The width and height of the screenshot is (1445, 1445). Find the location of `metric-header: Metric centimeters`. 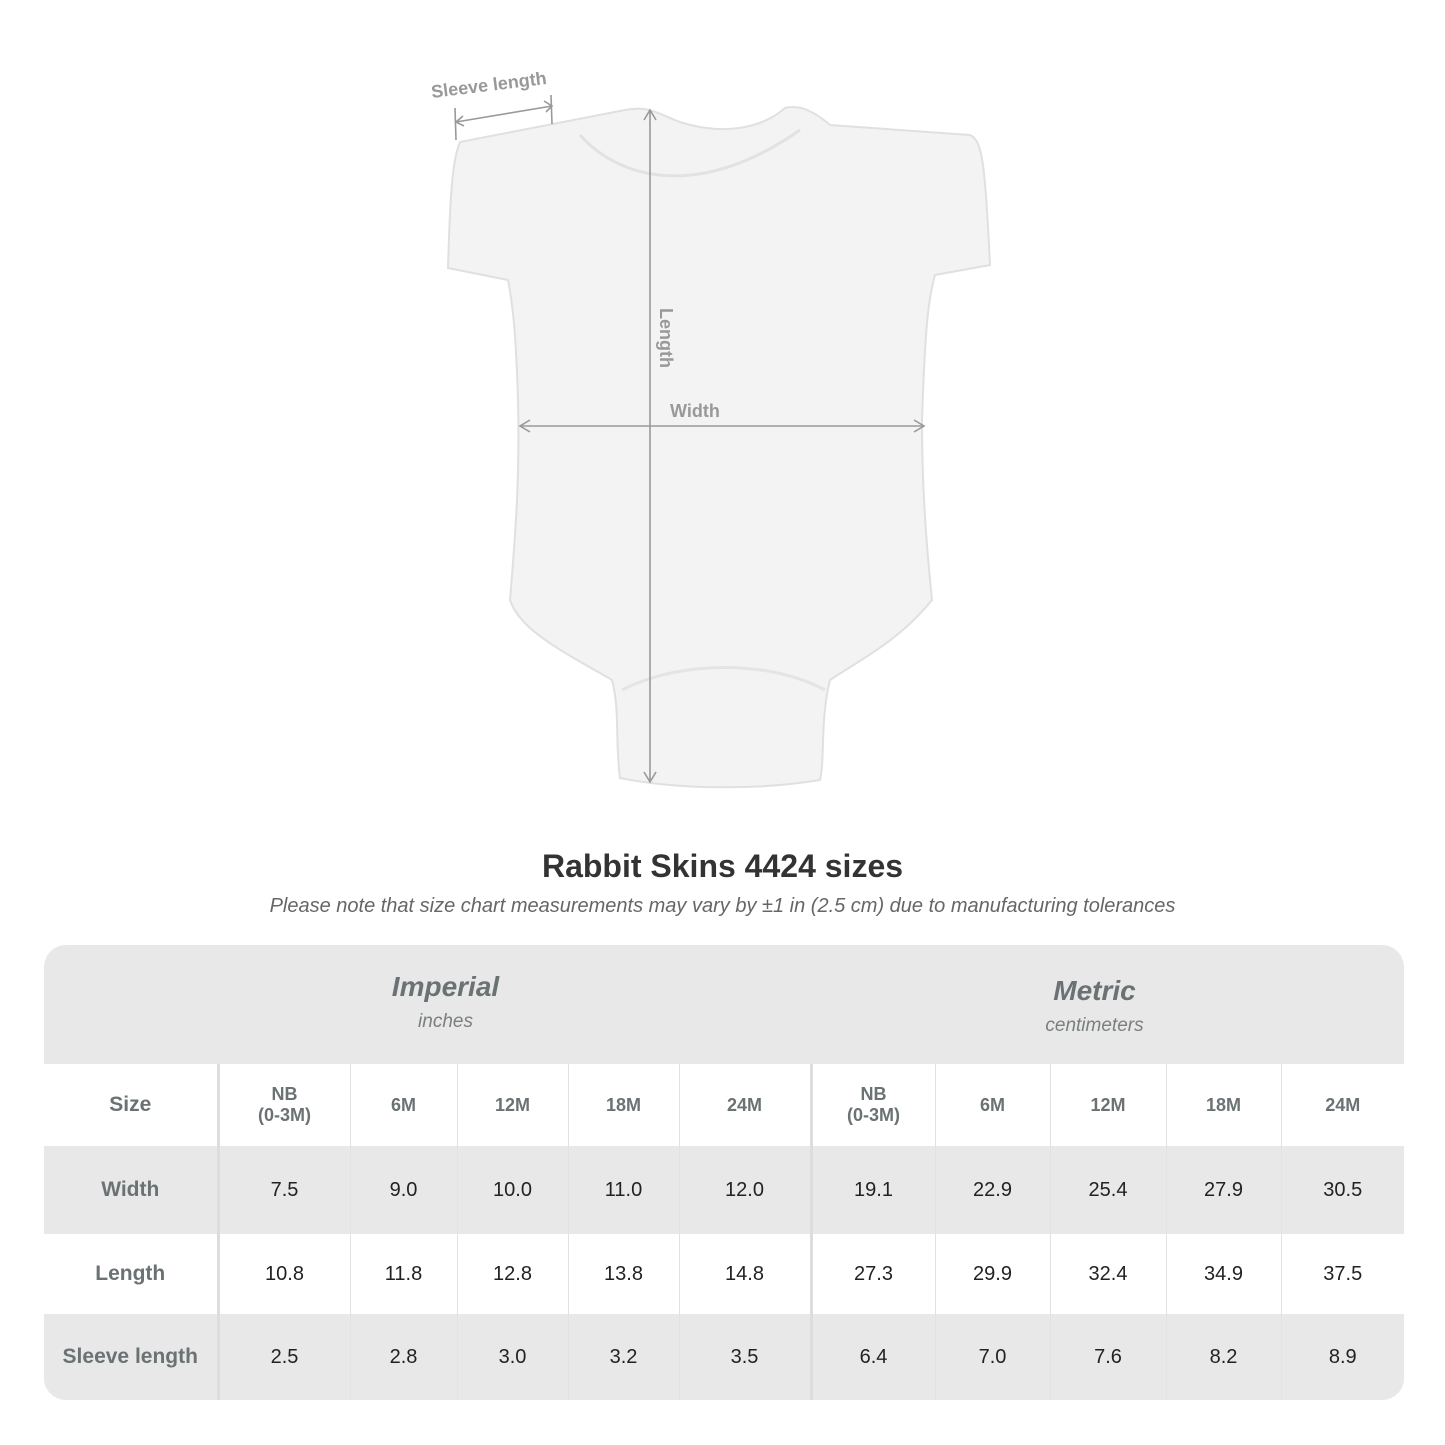

metric-header: Metric centimeters is located at coordinates (1094, 1004).